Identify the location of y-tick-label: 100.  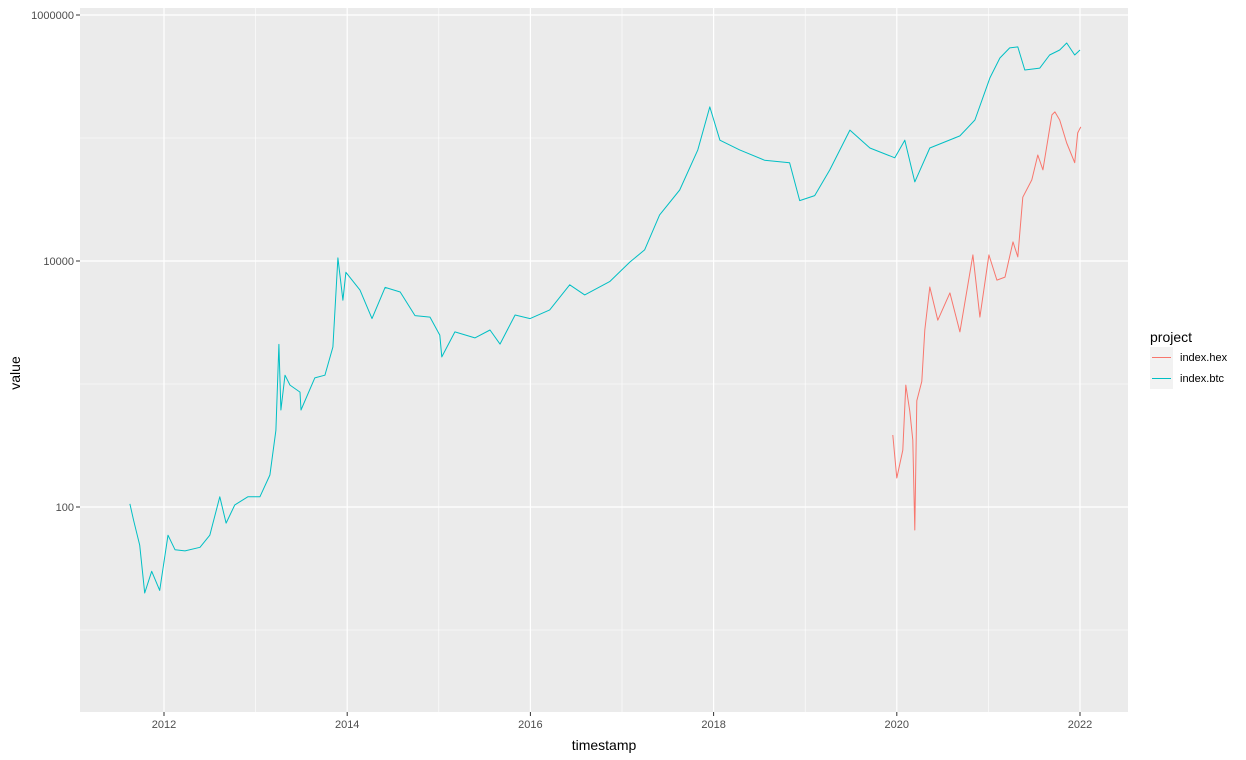
(65, 508).